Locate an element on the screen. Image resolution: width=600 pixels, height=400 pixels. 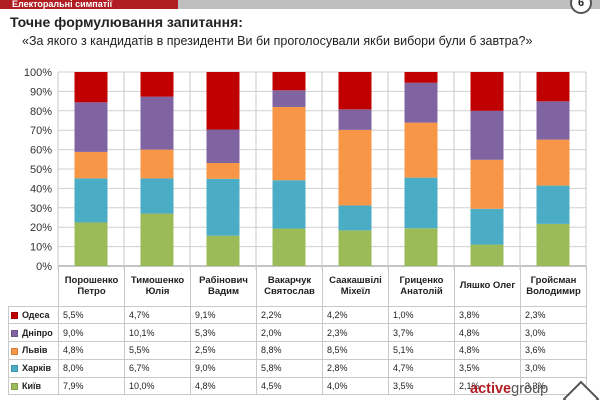
data-label: 5,3% is located at coordinates (223, 333).